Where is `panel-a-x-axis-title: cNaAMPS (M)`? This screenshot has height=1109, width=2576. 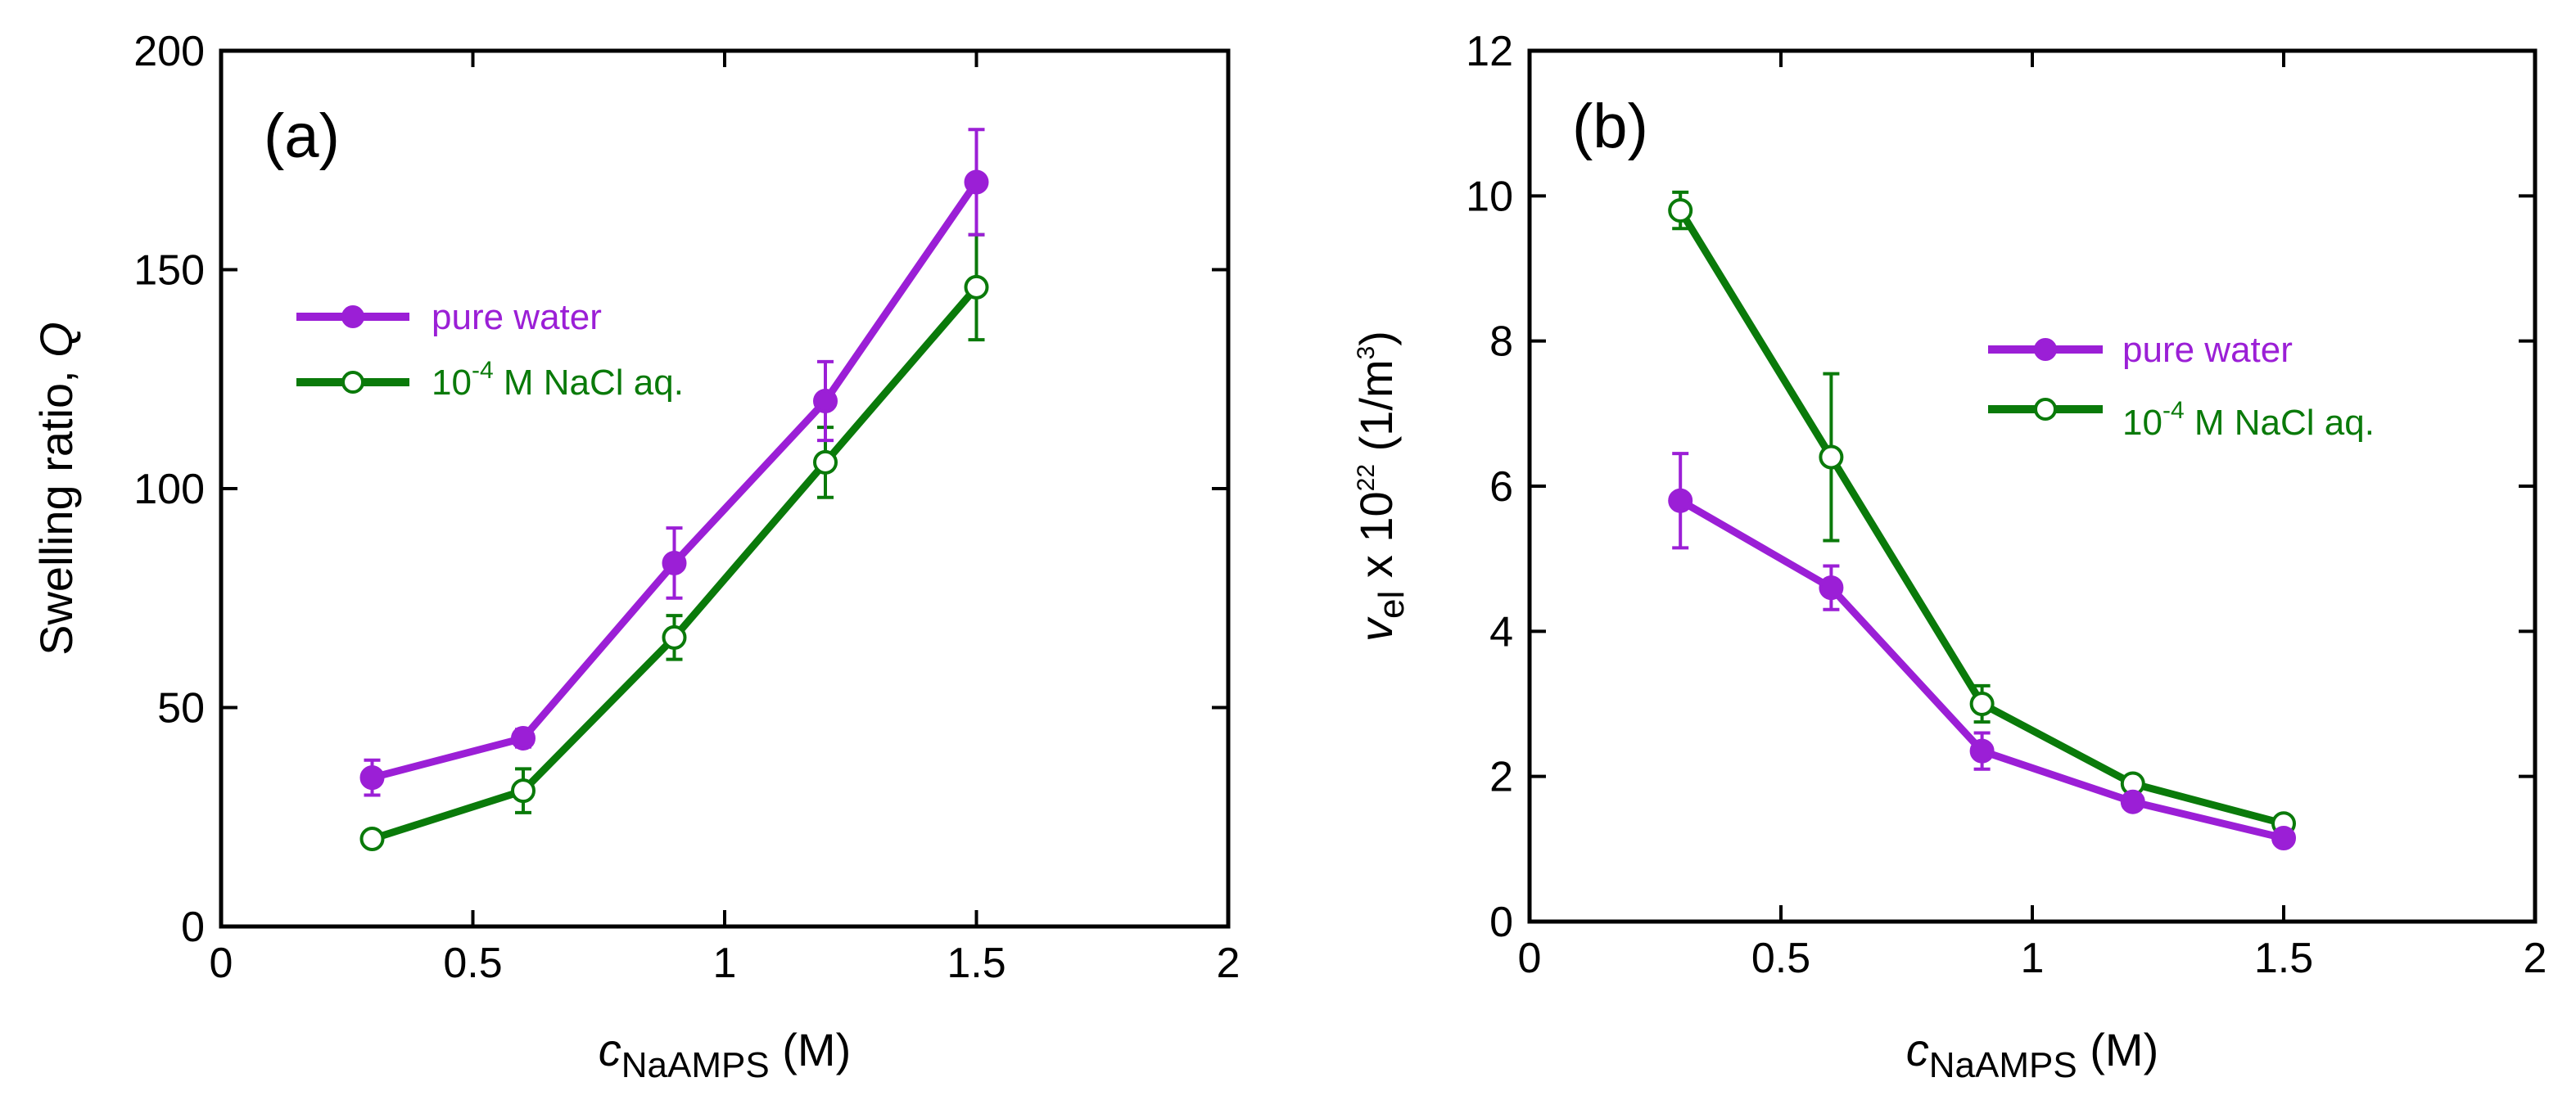 panel-a-x-axis-title: cNaAMPS (M) is located at coordinates (725, 1054).